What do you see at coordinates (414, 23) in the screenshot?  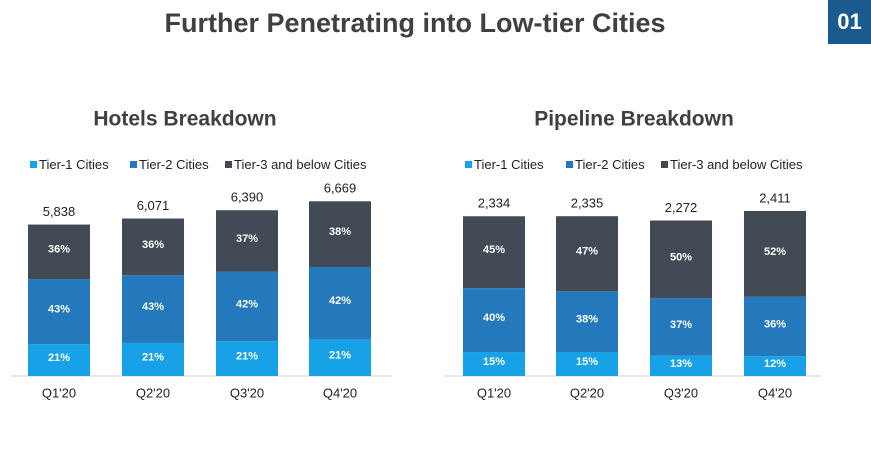 I see `slide-title: Further Penetrating into Low-tier Cities` at bounding box center [414, 23].